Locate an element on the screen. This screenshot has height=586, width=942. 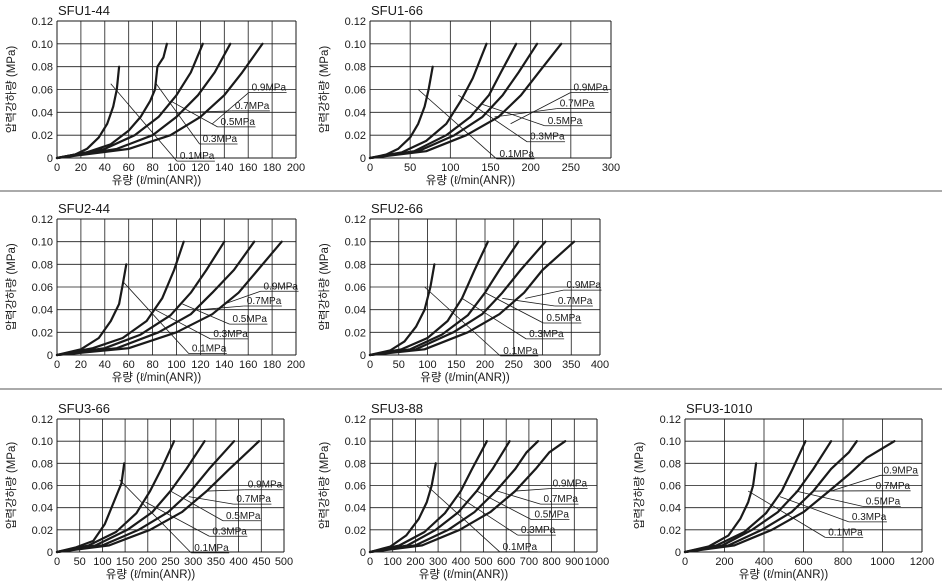
chart-title: SFU1-66 is located at coordinates (397, 10).